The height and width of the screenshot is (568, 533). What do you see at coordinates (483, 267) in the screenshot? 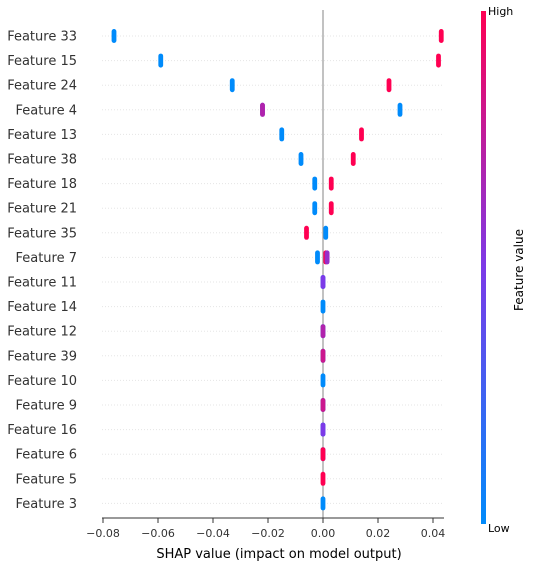
I see `colorbar` at bounding box center [483, 267].